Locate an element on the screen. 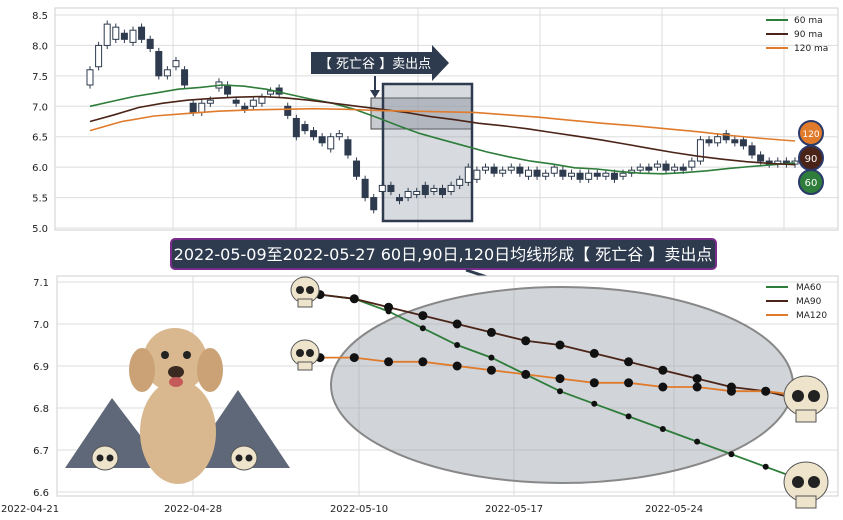 The height and width of the screenshot is (520, 843). y-tick-label: 7.1 is located at coordinates (41, 283).